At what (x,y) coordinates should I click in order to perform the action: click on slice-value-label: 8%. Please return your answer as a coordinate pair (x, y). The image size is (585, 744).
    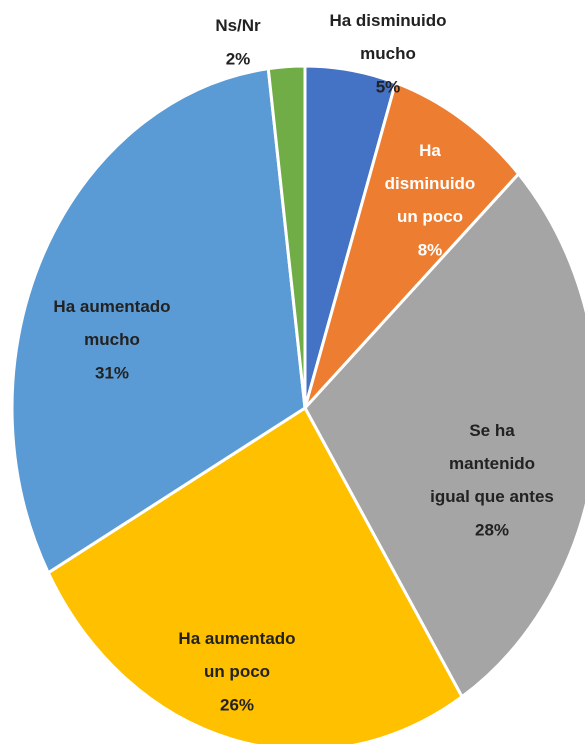
    Looking at the image, I should click on (430, 249).